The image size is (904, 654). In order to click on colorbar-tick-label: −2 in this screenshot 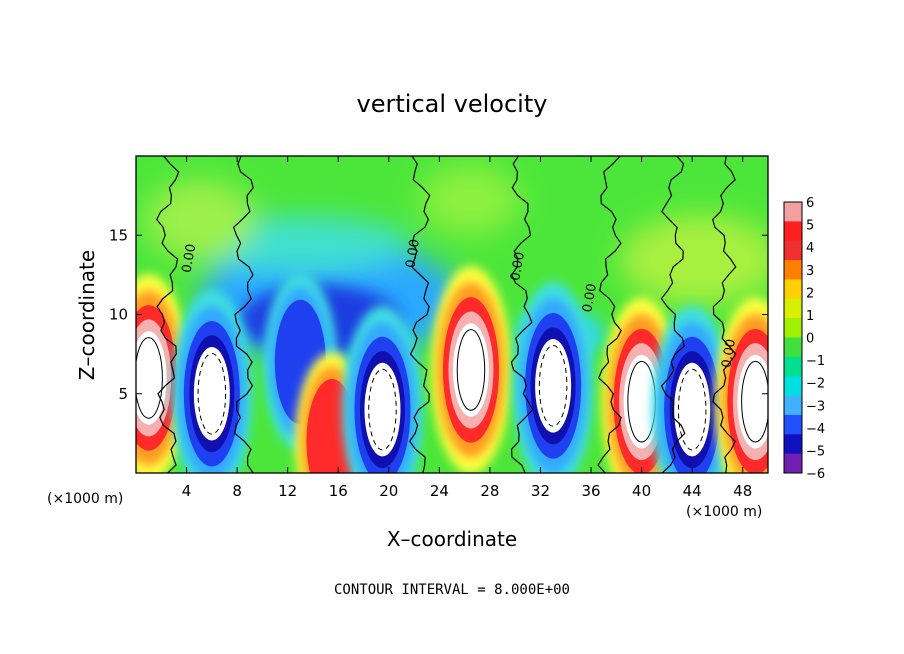, I will do `click(815, 384)`.